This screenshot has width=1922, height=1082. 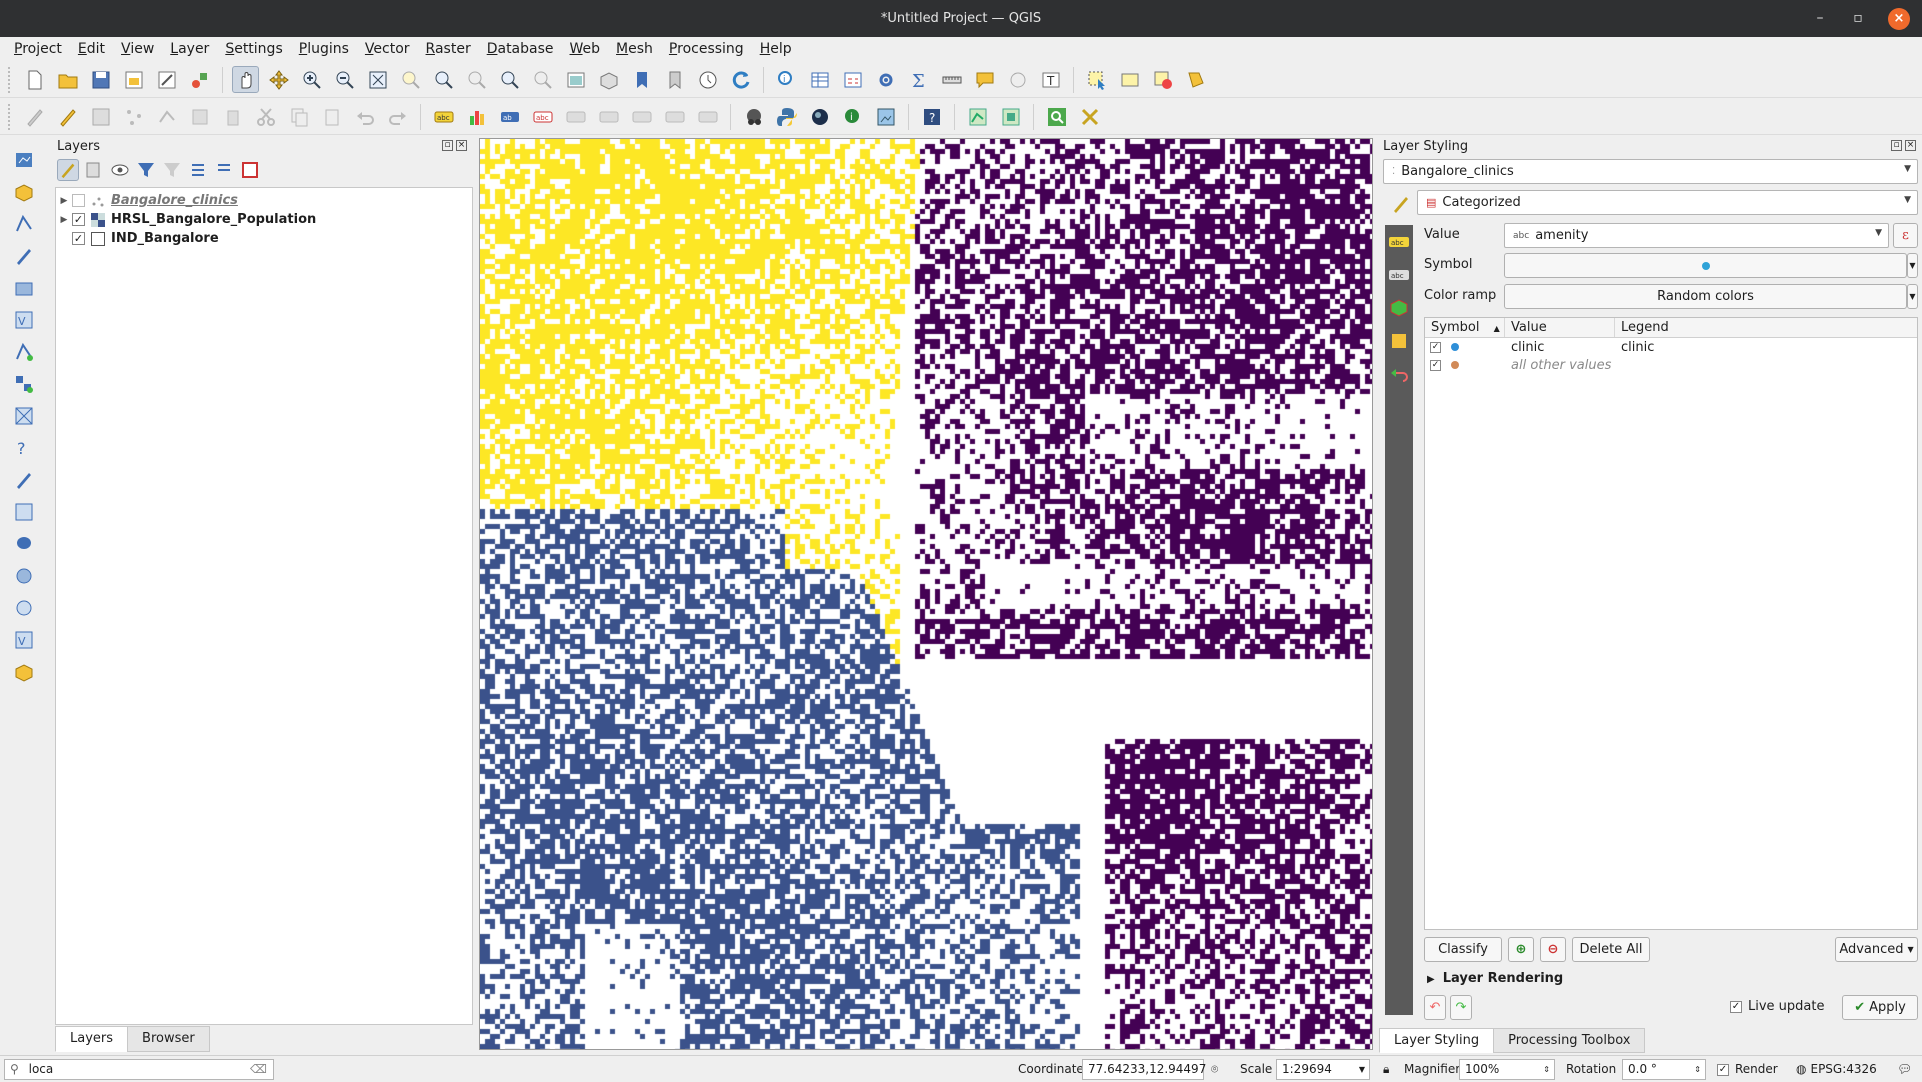 I want to click on toggle-editing-icon, so click(x=67, y=116).